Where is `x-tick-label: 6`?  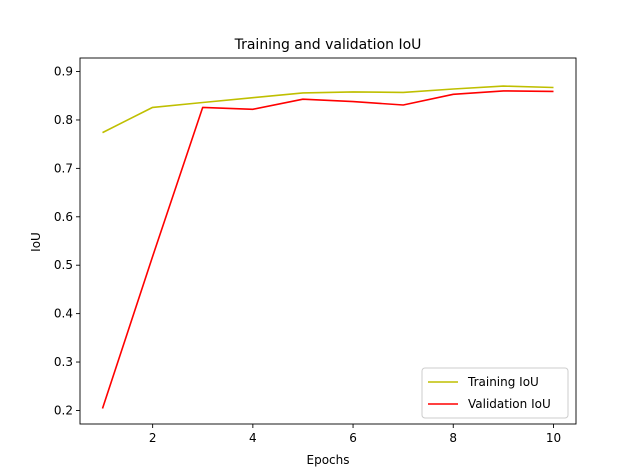 x-tick-label: 6 is located at coordinates (353, 438).